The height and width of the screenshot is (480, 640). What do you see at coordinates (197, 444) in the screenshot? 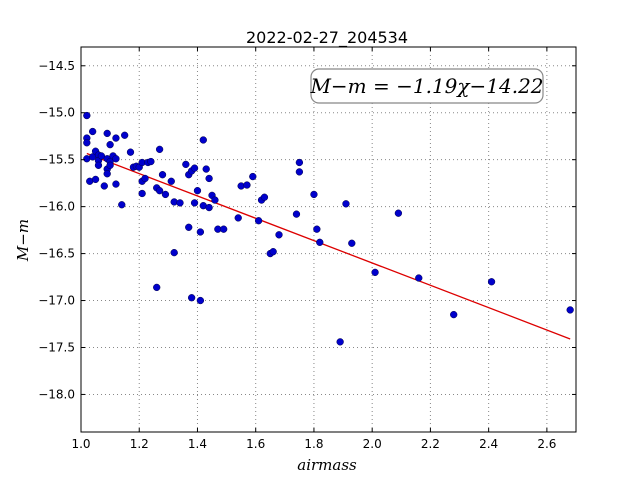
I see `x-tick-label: 1.4` at bounding box center [197, 444].